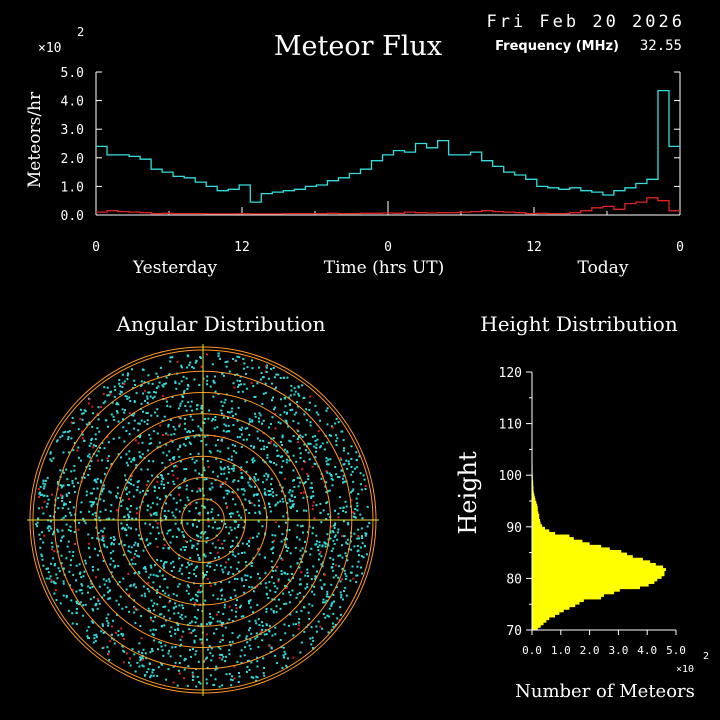  Describe the element at coordinates (618, 650) in the screenshot. I see `height-x-tick-label: 3.0` at that location.